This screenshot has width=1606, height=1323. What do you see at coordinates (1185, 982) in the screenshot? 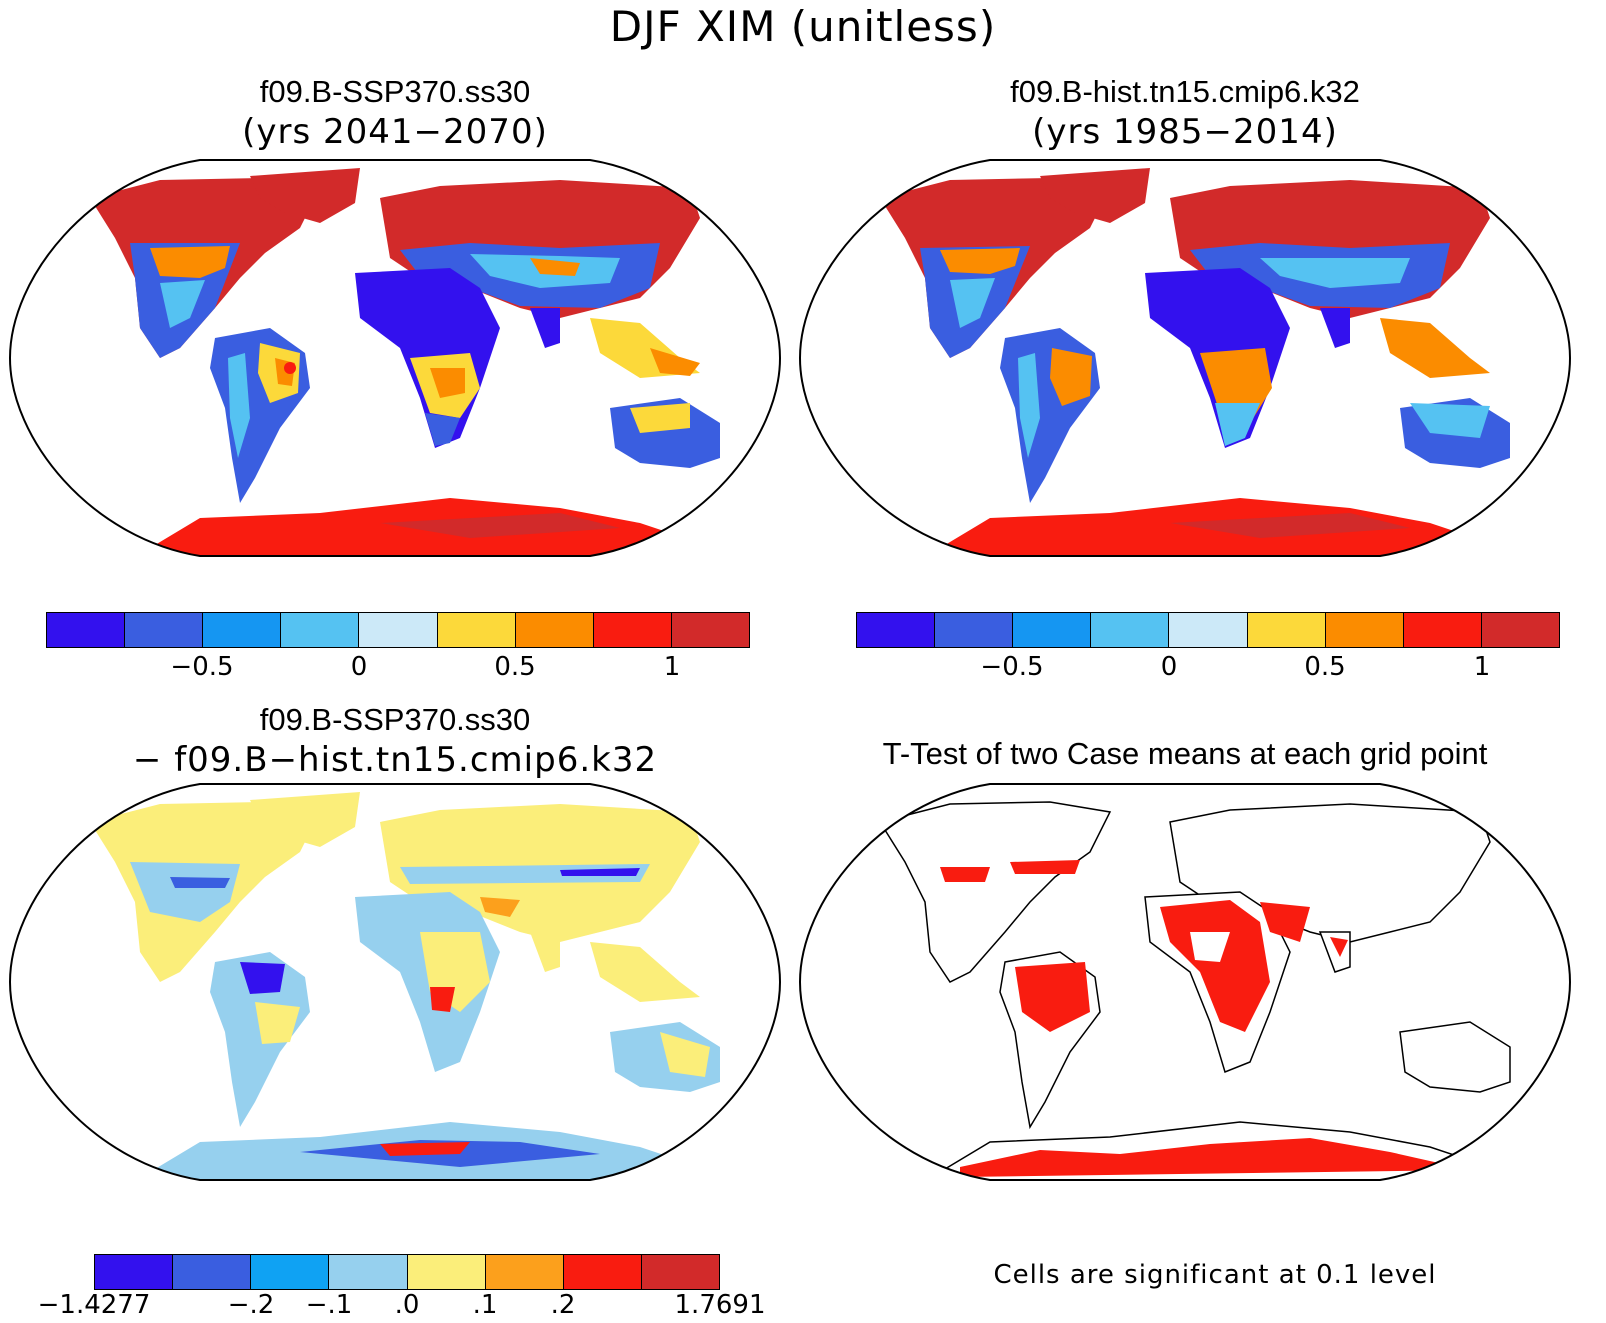
I see `map-panel-ttest` at bounding box center [1185, 982].